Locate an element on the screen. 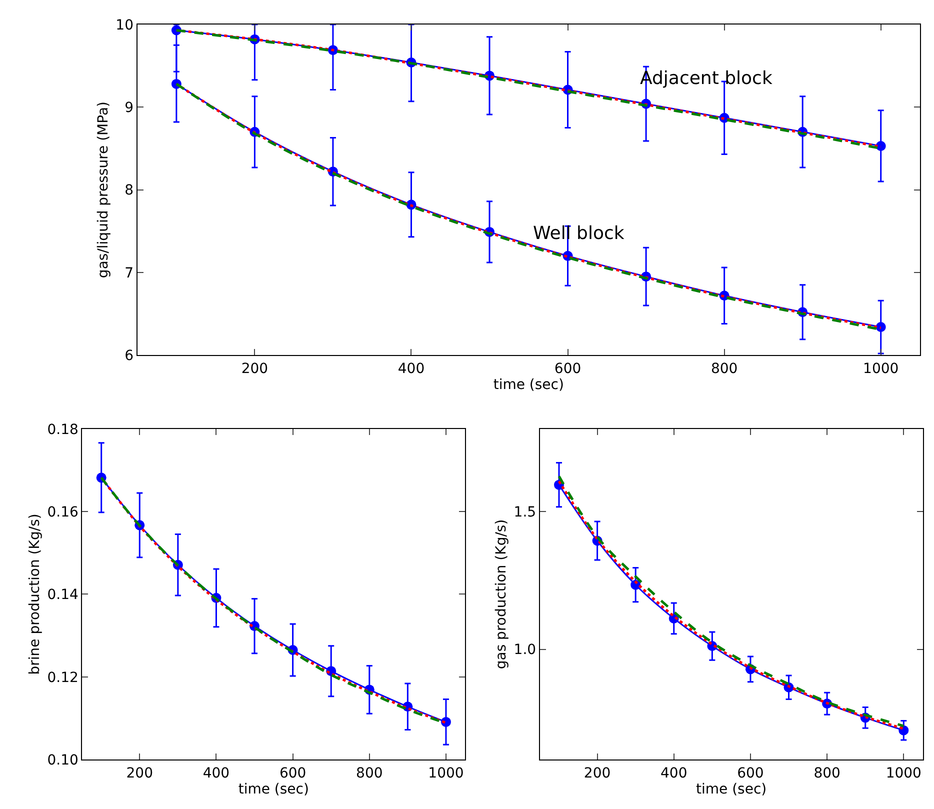 Image resolution: width=934 pixels, height=809 pixels. y-axis-title: gas production (Kg/s) is located at coordinates (501, 594).